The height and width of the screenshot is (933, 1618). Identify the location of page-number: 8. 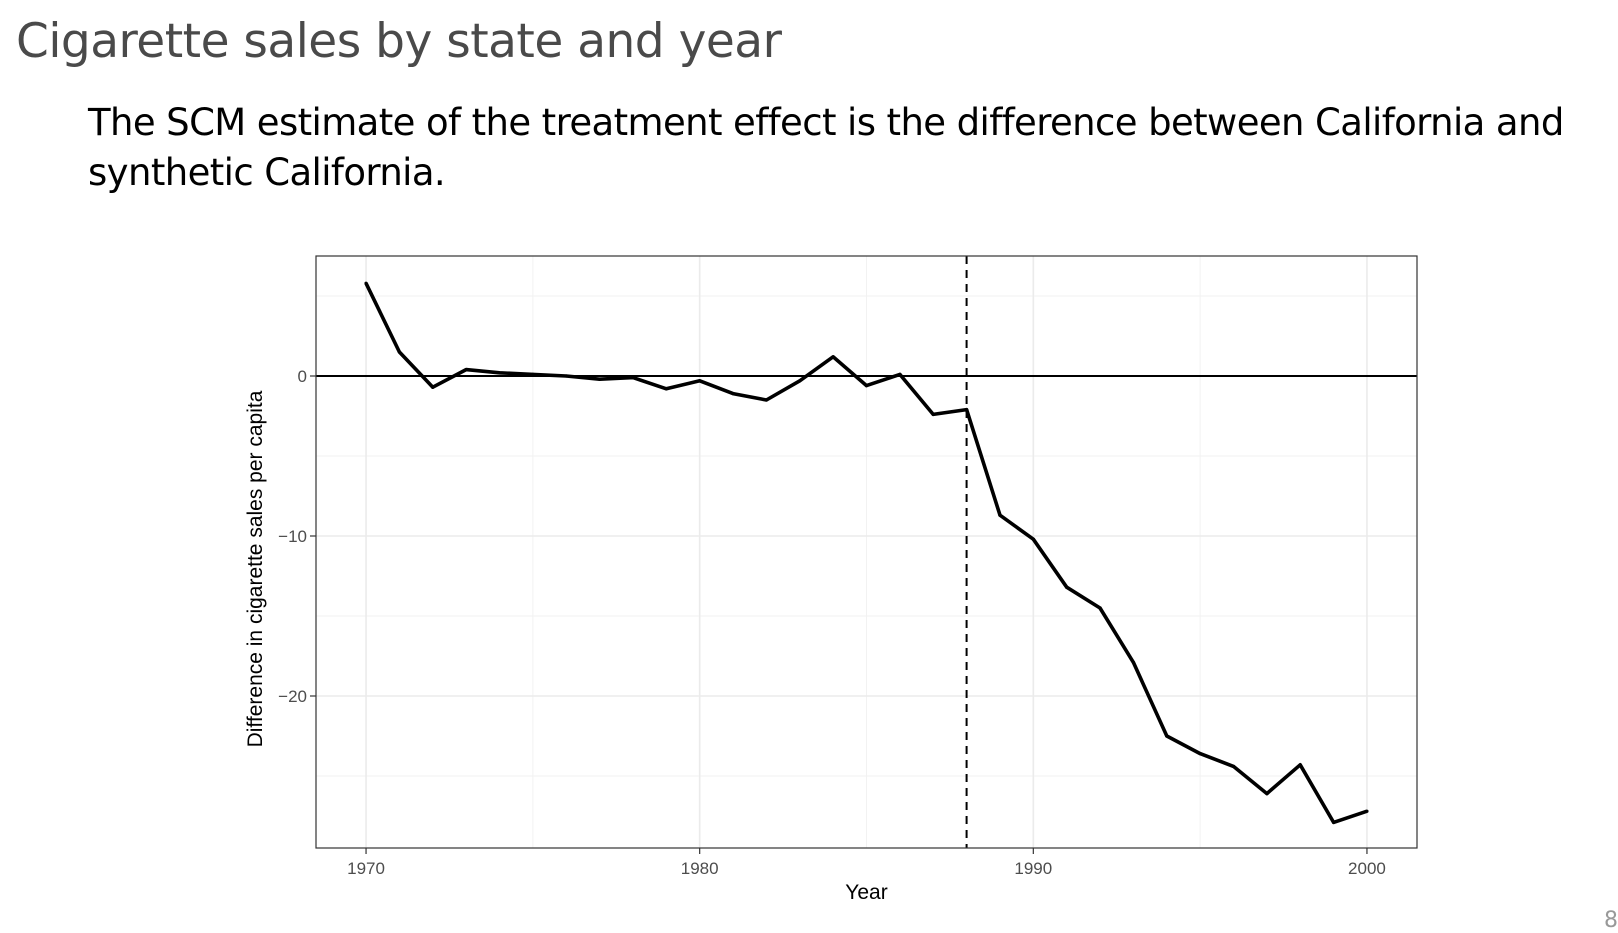
(1611, 920).